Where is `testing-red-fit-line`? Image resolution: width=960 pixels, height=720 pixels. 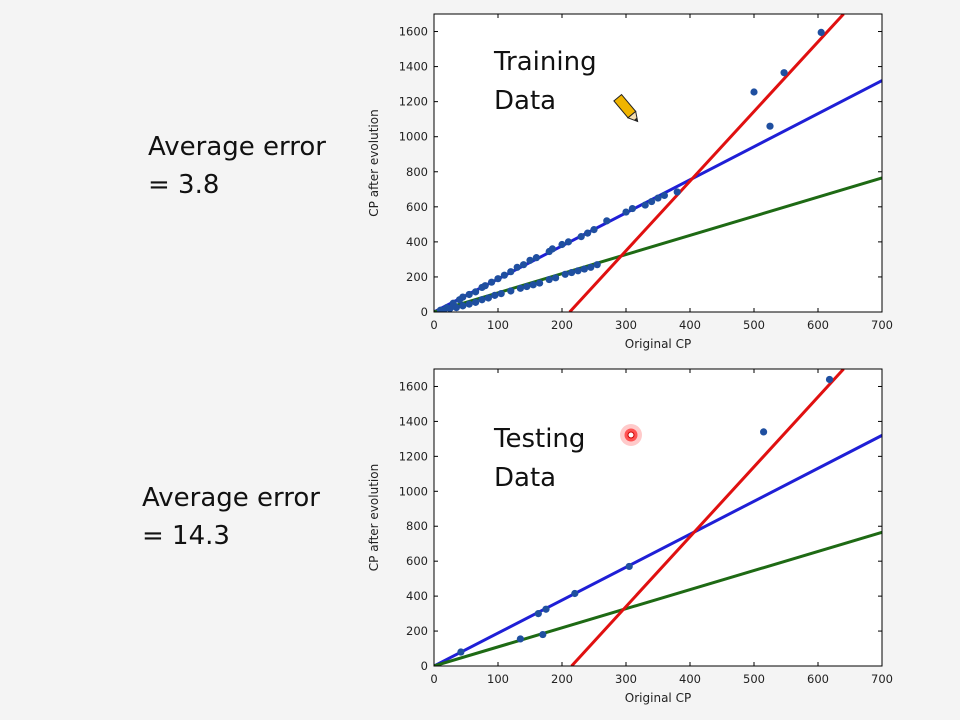 testing-red-fit-line is located at coordinates (707, 517).